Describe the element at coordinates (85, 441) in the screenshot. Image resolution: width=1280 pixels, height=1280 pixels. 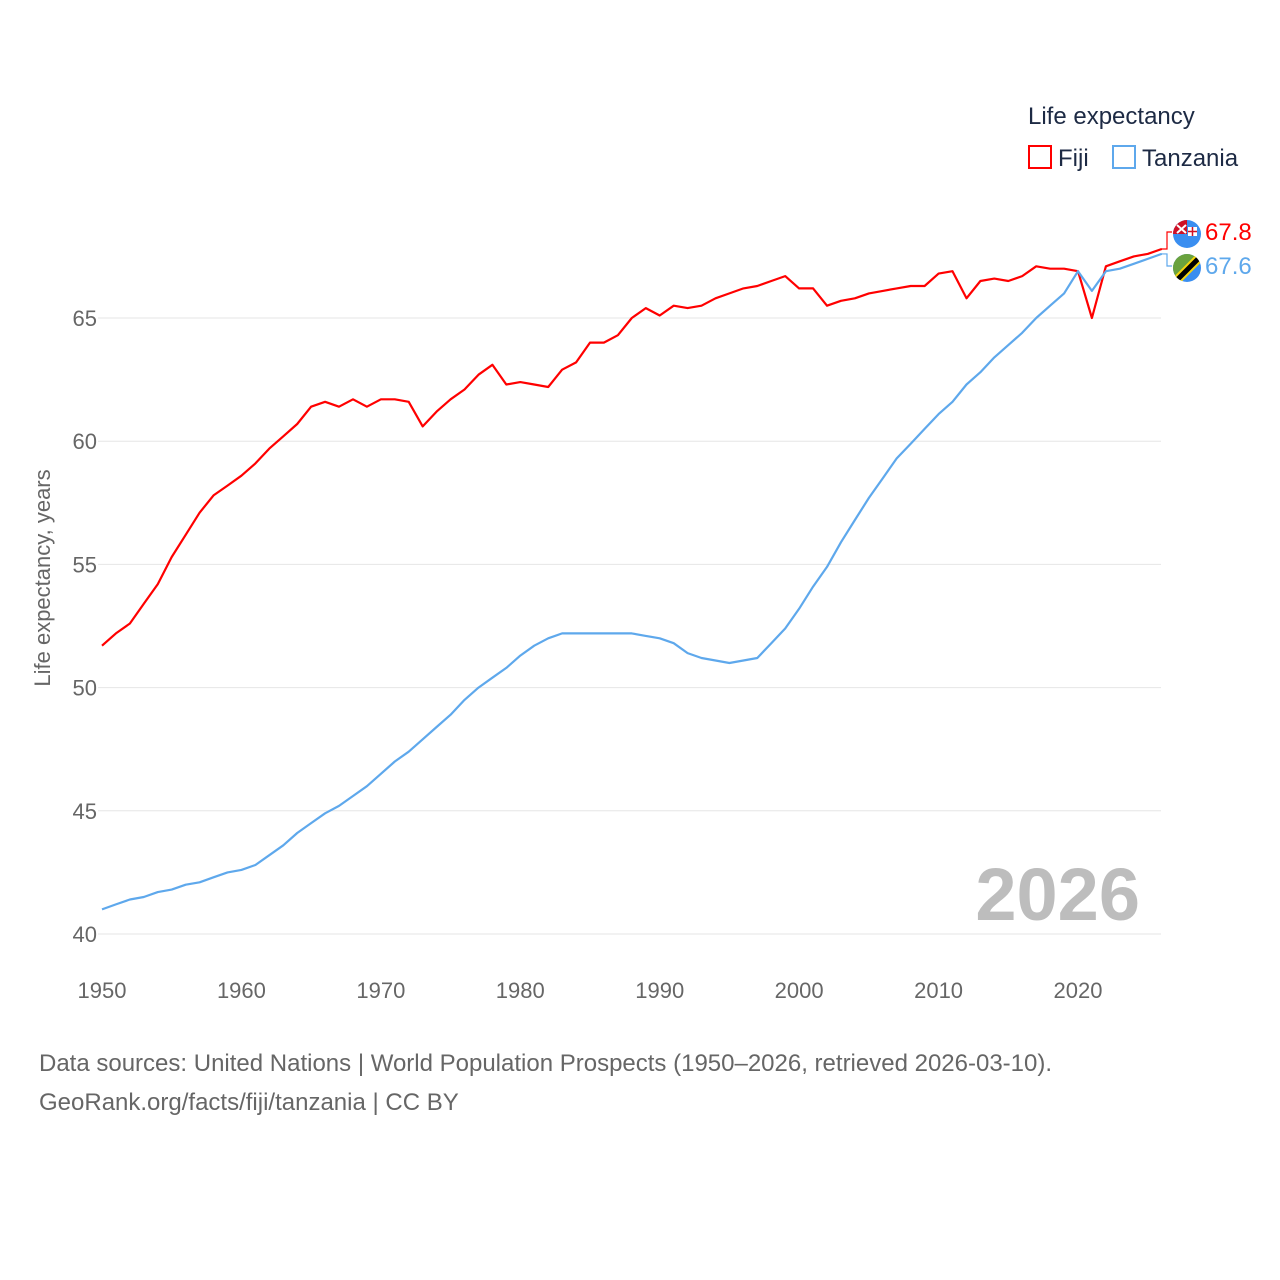
I see `y-tick-label: 60` at that location.